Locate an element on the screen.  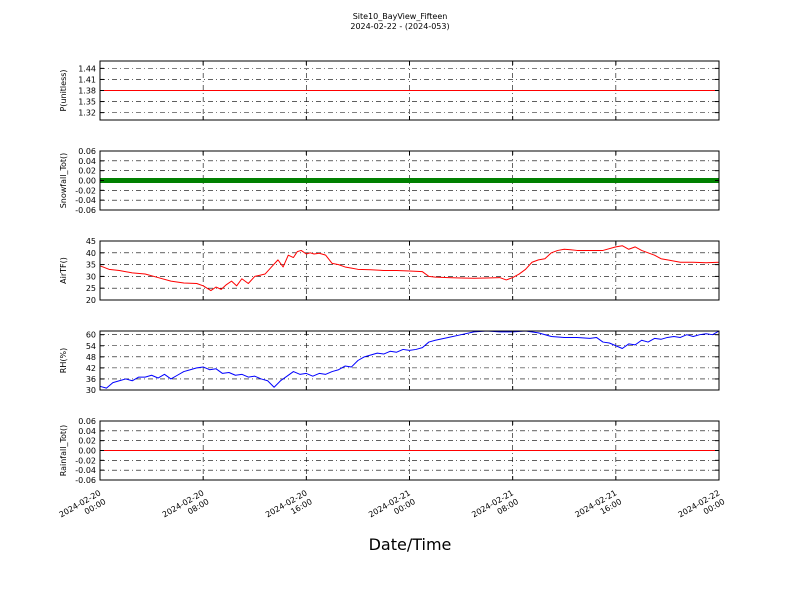
panel-0-ylabel: P(unitless) is located at coordinates (63, 90).